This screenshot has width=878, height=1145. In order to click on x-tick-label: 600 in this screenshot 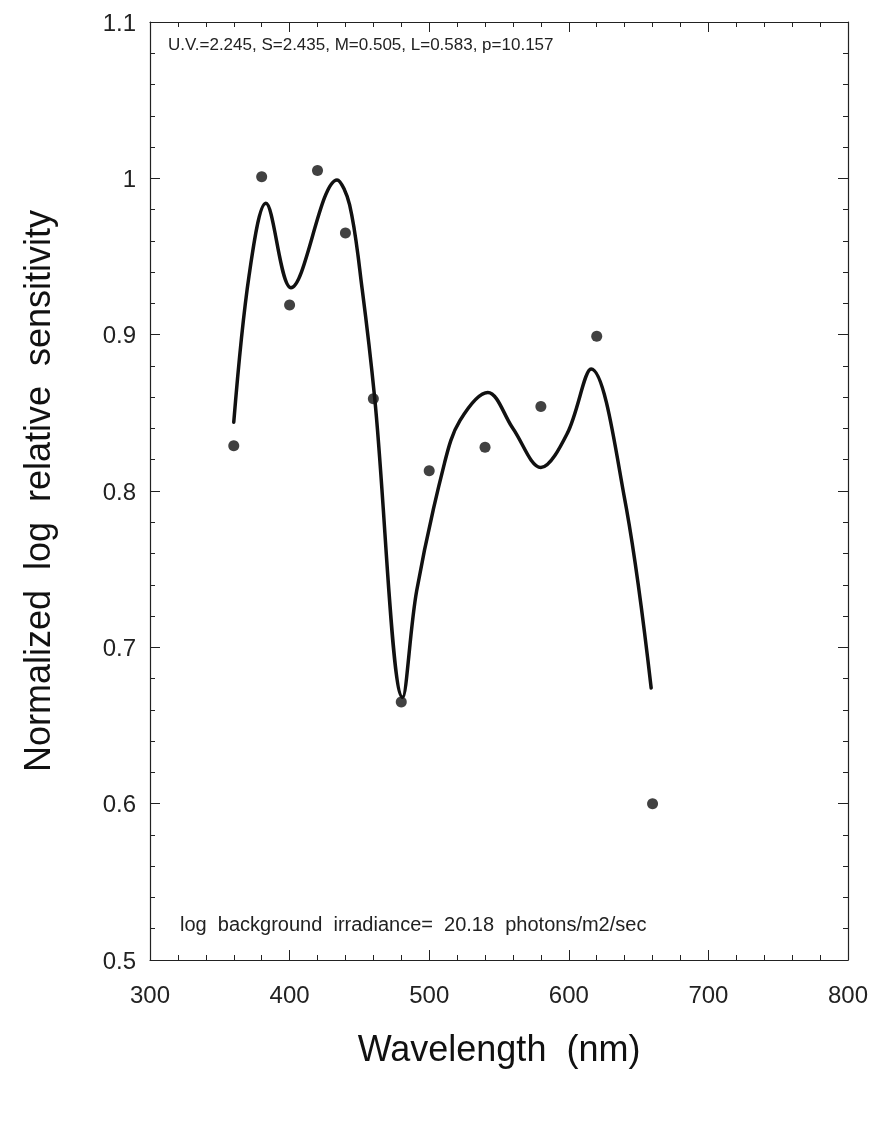, I will do `click(568, 994)`.